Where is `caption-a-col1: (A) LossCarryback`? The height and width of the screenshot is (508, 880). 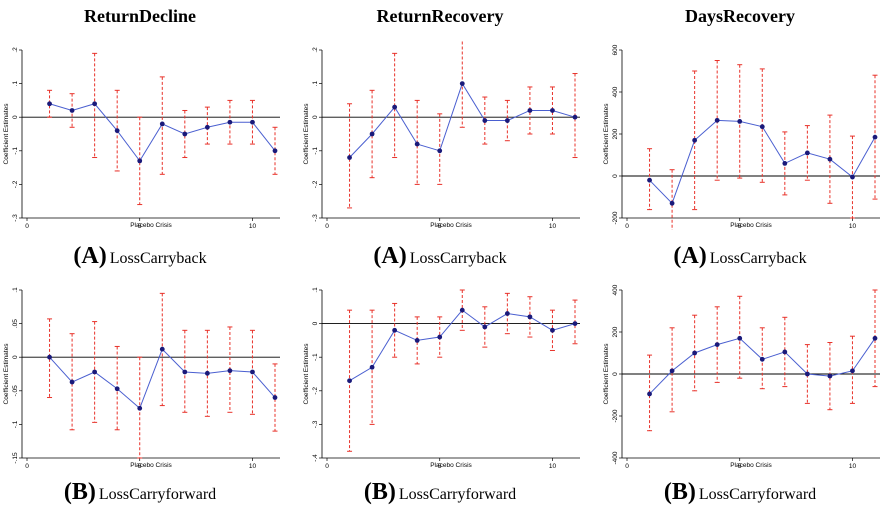 caption-a-col1: (A) LossCarryback is located at coordinates (140, 256).